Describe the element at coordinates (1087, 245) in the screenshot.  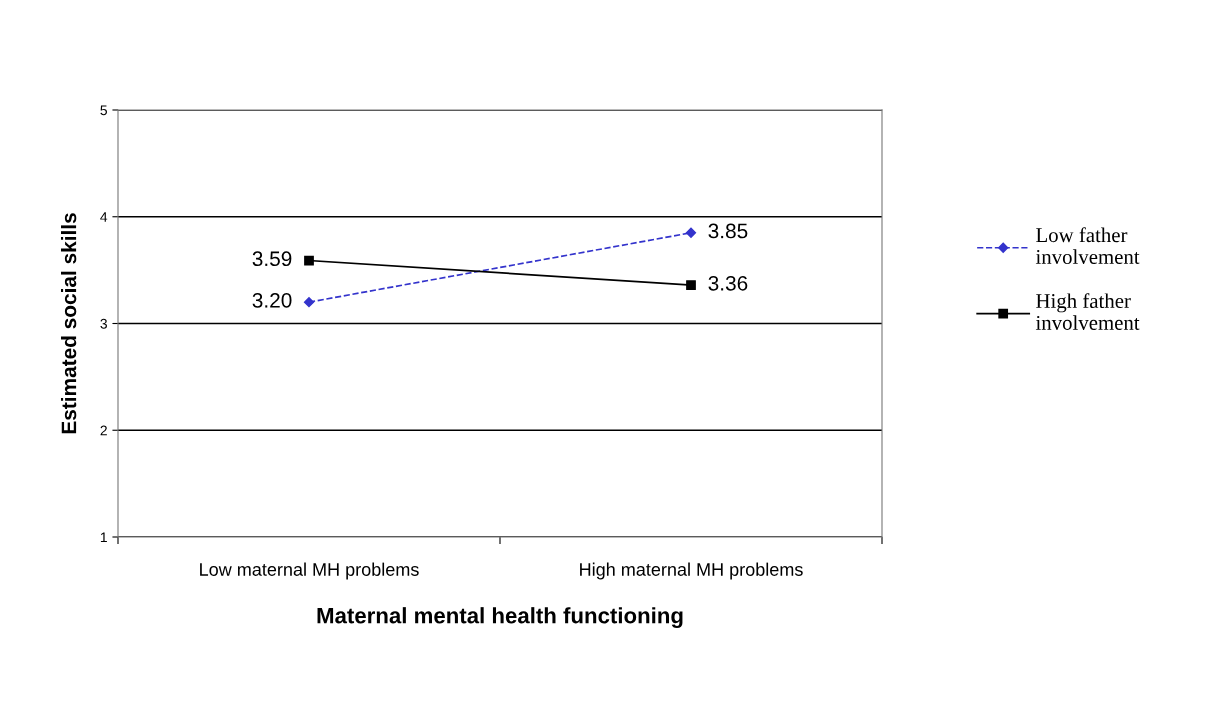
I see `legend-label: Low father involvement` at that location.